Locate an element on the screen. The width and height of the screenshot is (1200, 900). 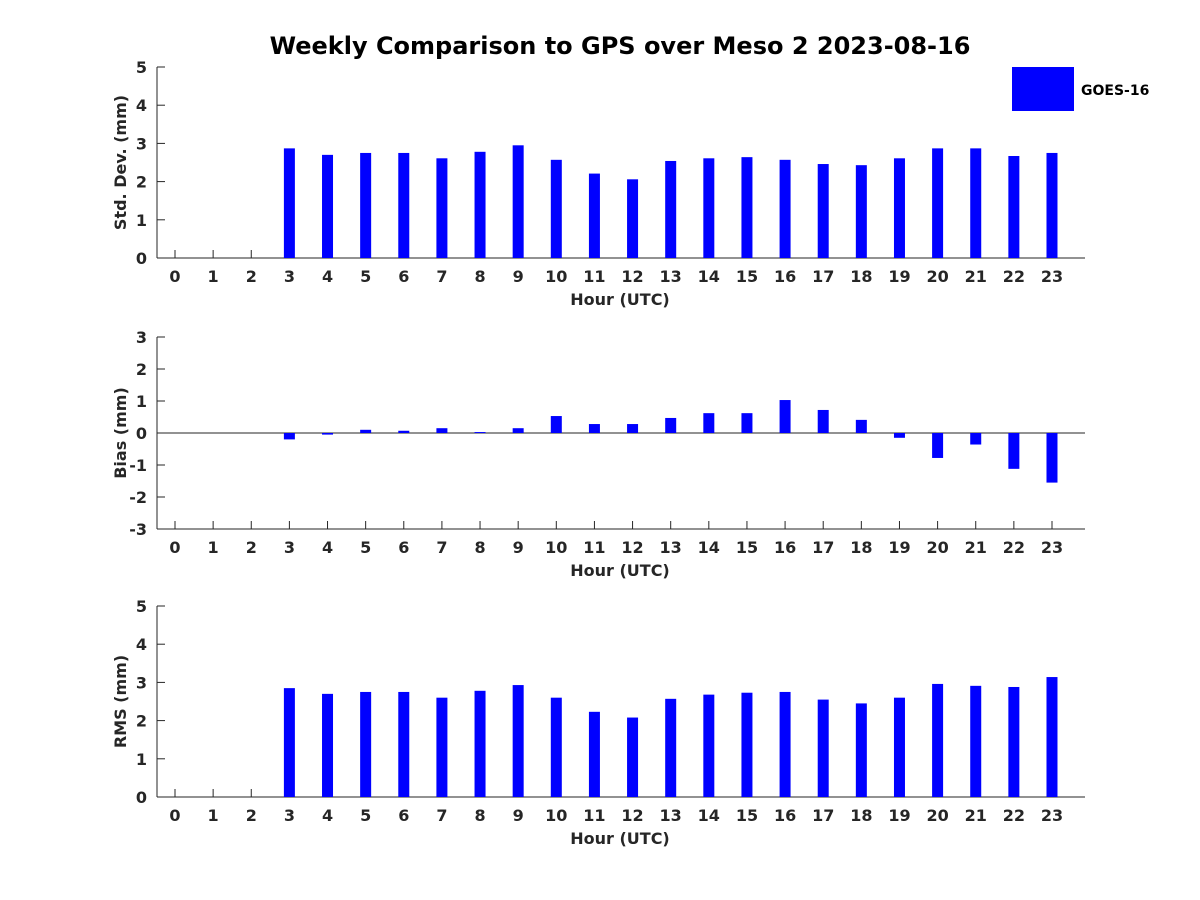
y-axis-label: RMS (mm) is located at coordinates (120, 701).